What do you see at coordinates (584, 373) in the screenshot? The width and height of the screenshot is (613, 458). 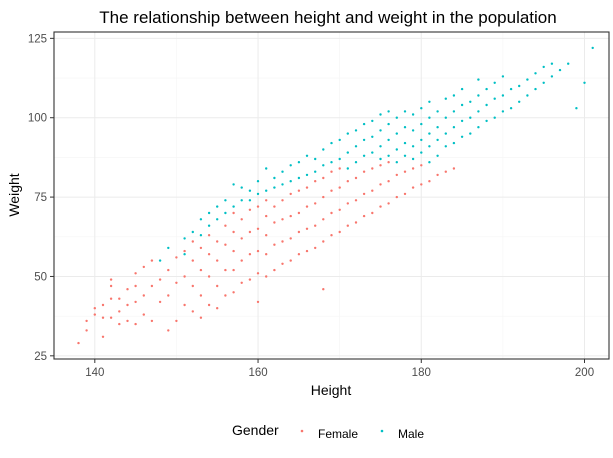 I see `x-tick-label: 200` at bounding box center [584, 373].